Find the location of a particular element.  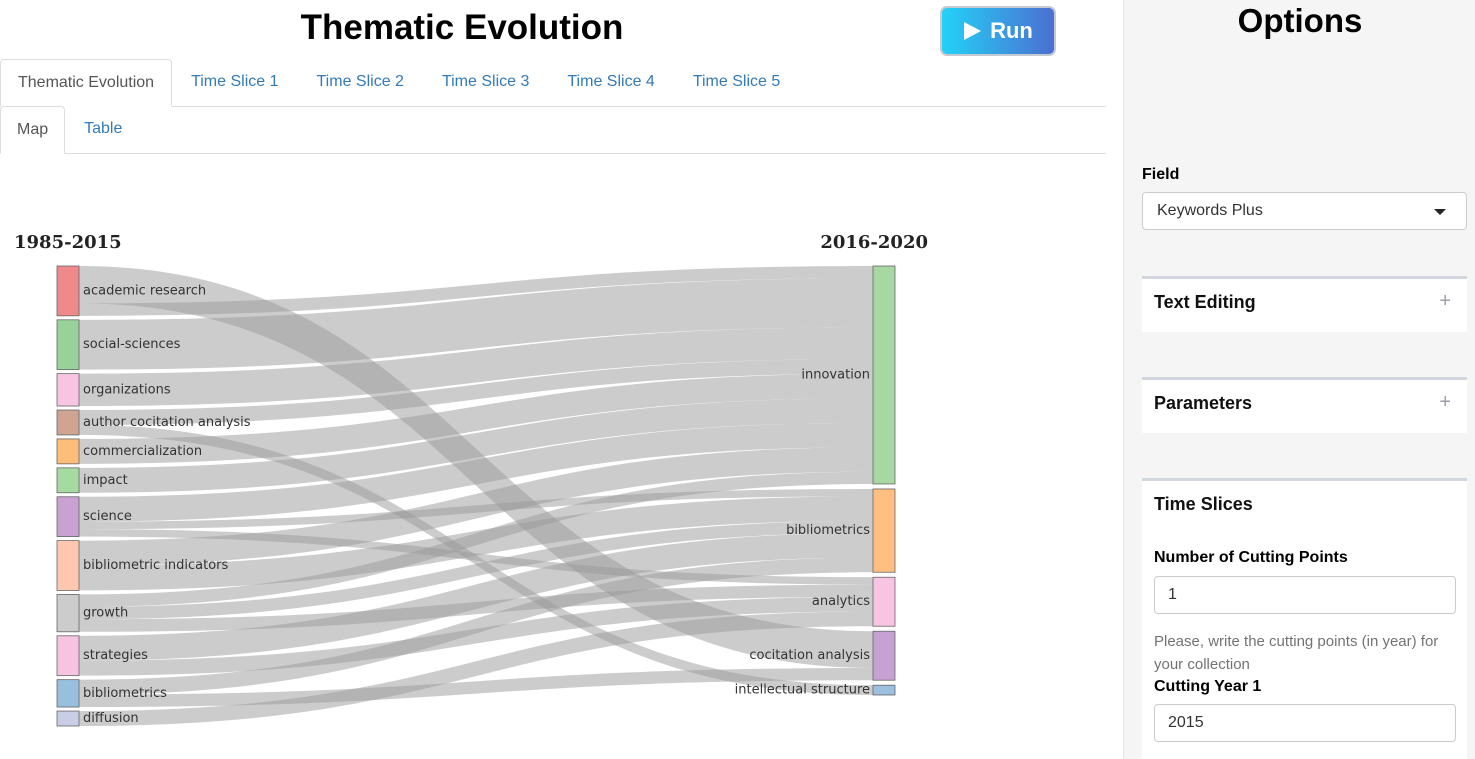

cutting-year-input: 2015 is located at coordinates (1305, 723).